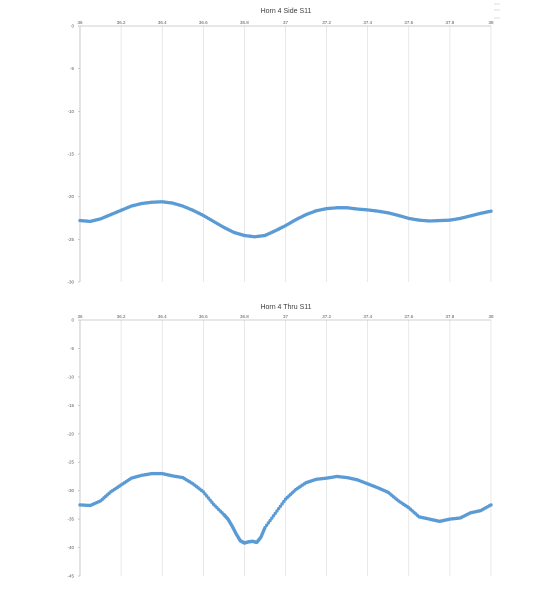  What do you see at coordinates (286, 11) in the screenshot?
I see `chart-title: Horn 4 Side S11` at bounding box center [286, 11].